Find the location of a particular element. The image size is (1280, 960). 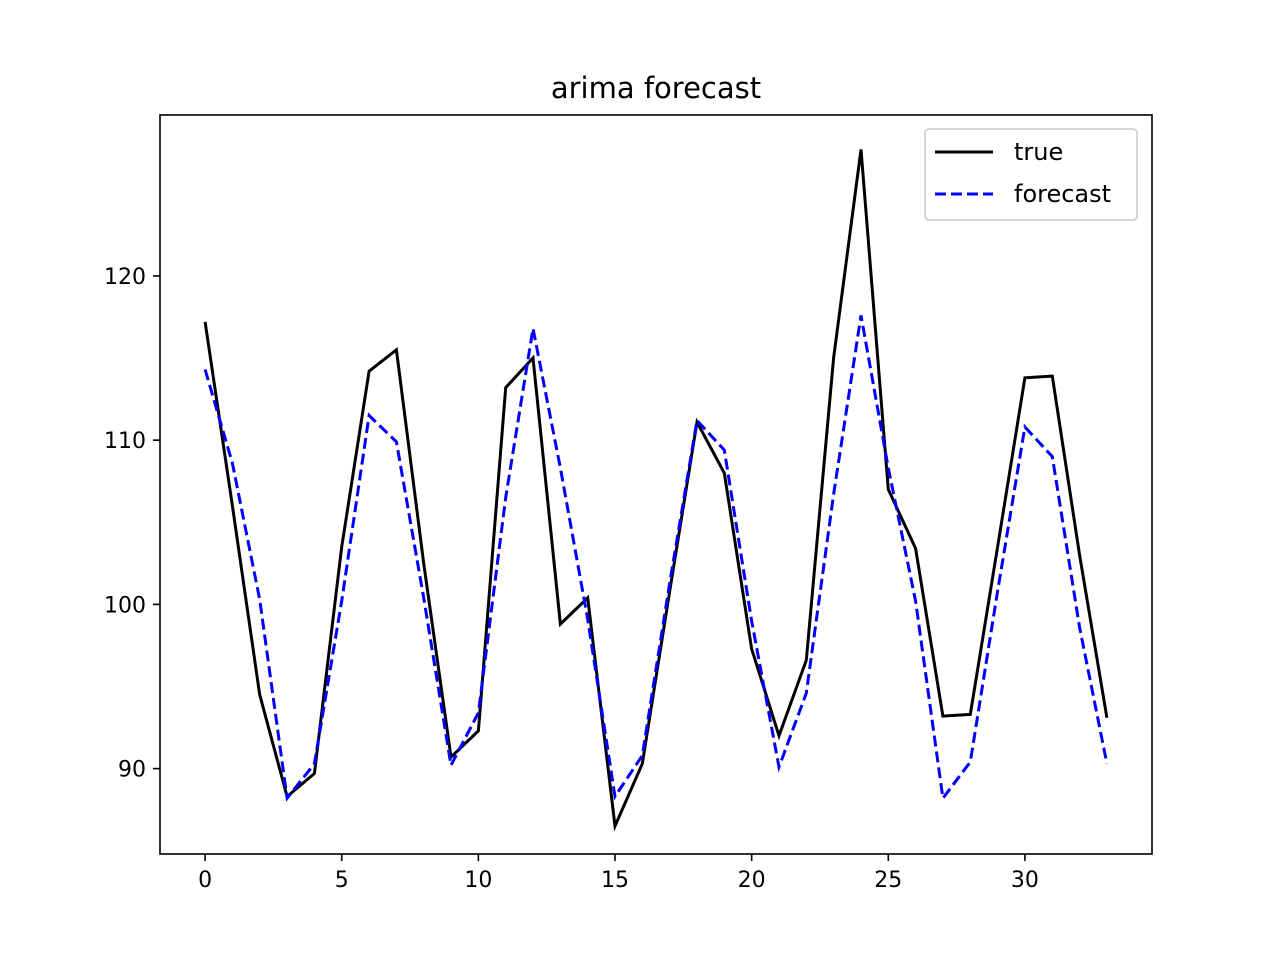

y-axis: 90 100 110 120 is located at coordinates (132, 524).